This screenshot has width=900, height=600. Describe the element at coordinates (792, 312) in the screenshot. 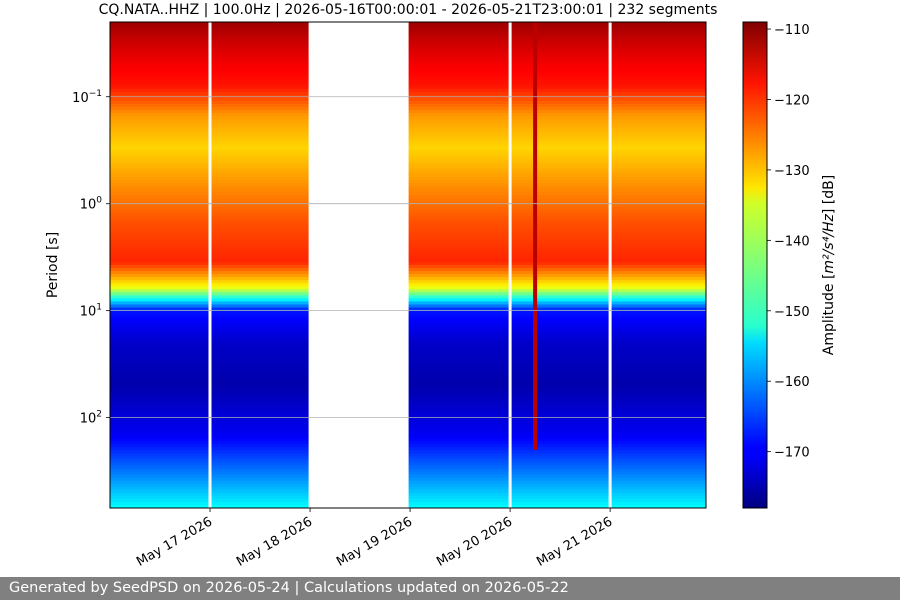

I see `colorbar-tick-label: −150` at that location.